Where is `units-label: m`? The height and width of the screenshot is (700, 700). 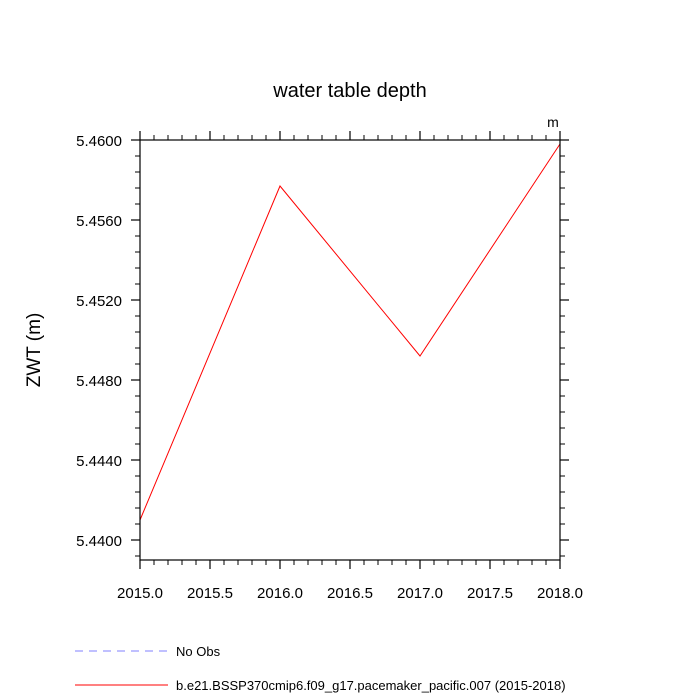
units-label: m is located at coordinates (553, 122).